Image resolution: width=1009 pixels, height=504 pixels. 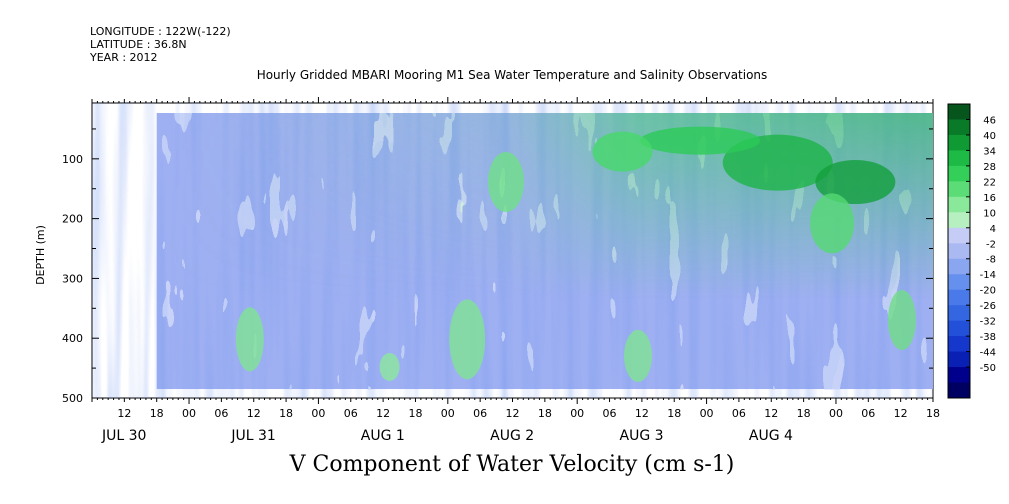 I want to click on colorbar-label: 4, so click(x=993, y=229).